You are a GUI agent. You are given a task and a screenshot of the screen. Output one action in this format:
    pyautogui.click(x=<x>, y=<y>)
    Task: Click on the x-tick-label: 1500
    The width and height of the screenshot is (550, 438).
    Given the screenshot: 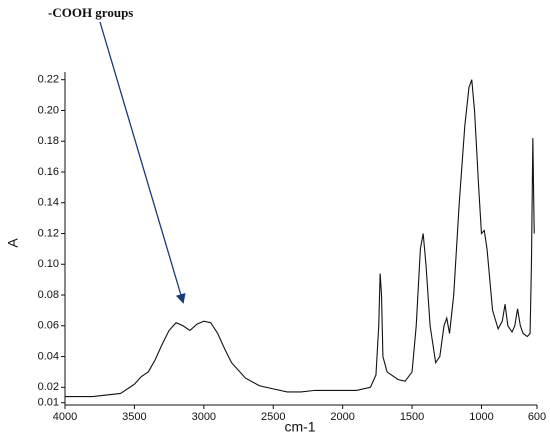 What is the action you would take?
    pyautogui.click(x=412, y=417)
    